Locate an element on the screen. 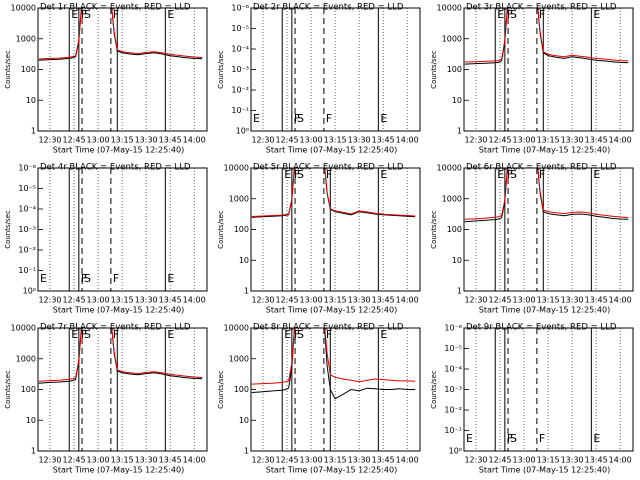 Image resolution: width=640 pixels, height=480 pixels. y-tick-label: 10 is located at coordinates (457, 260).